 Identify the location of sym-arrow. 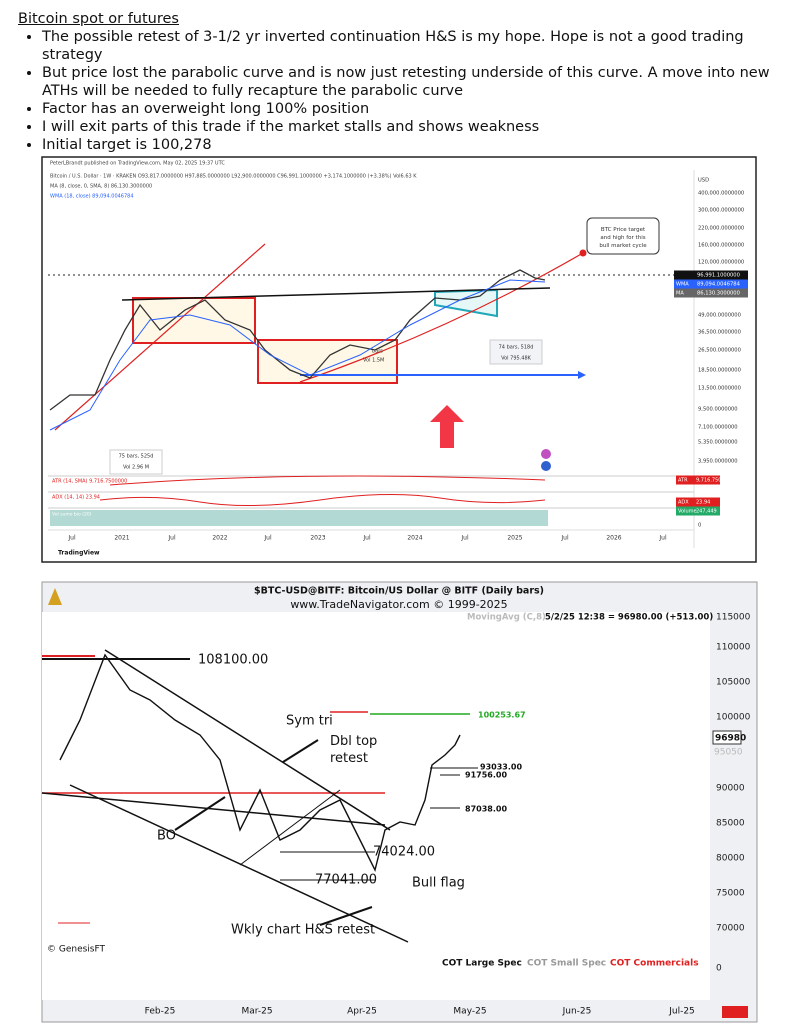
(300, 751).